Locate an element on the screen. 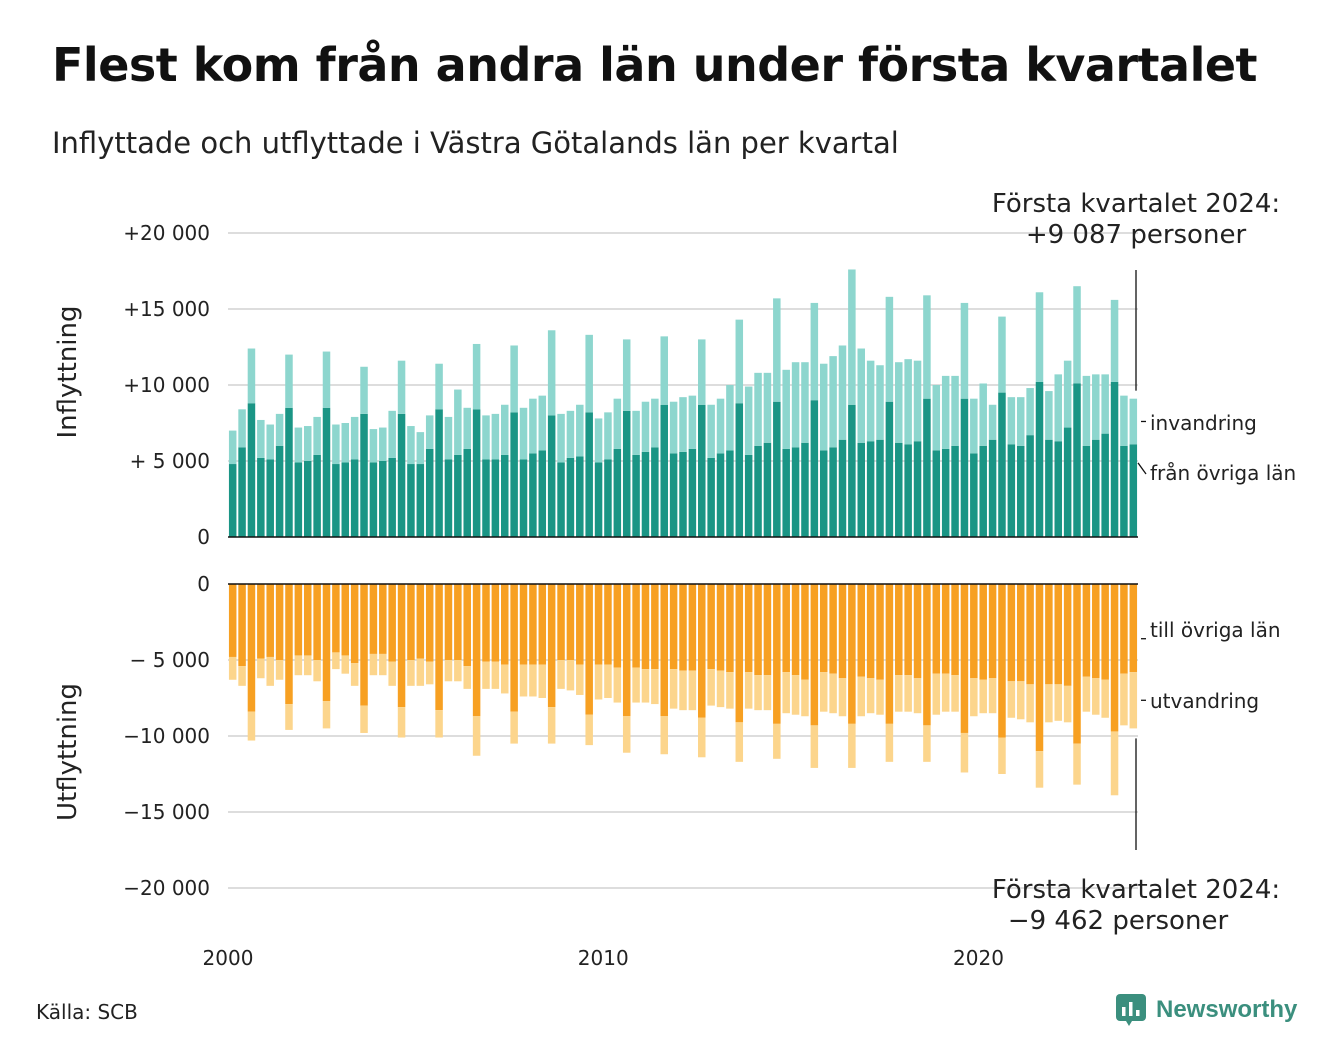 The image size is (1340, 1060). inflow-axis-label: Inflyttning is located at coordinates (68, 372).